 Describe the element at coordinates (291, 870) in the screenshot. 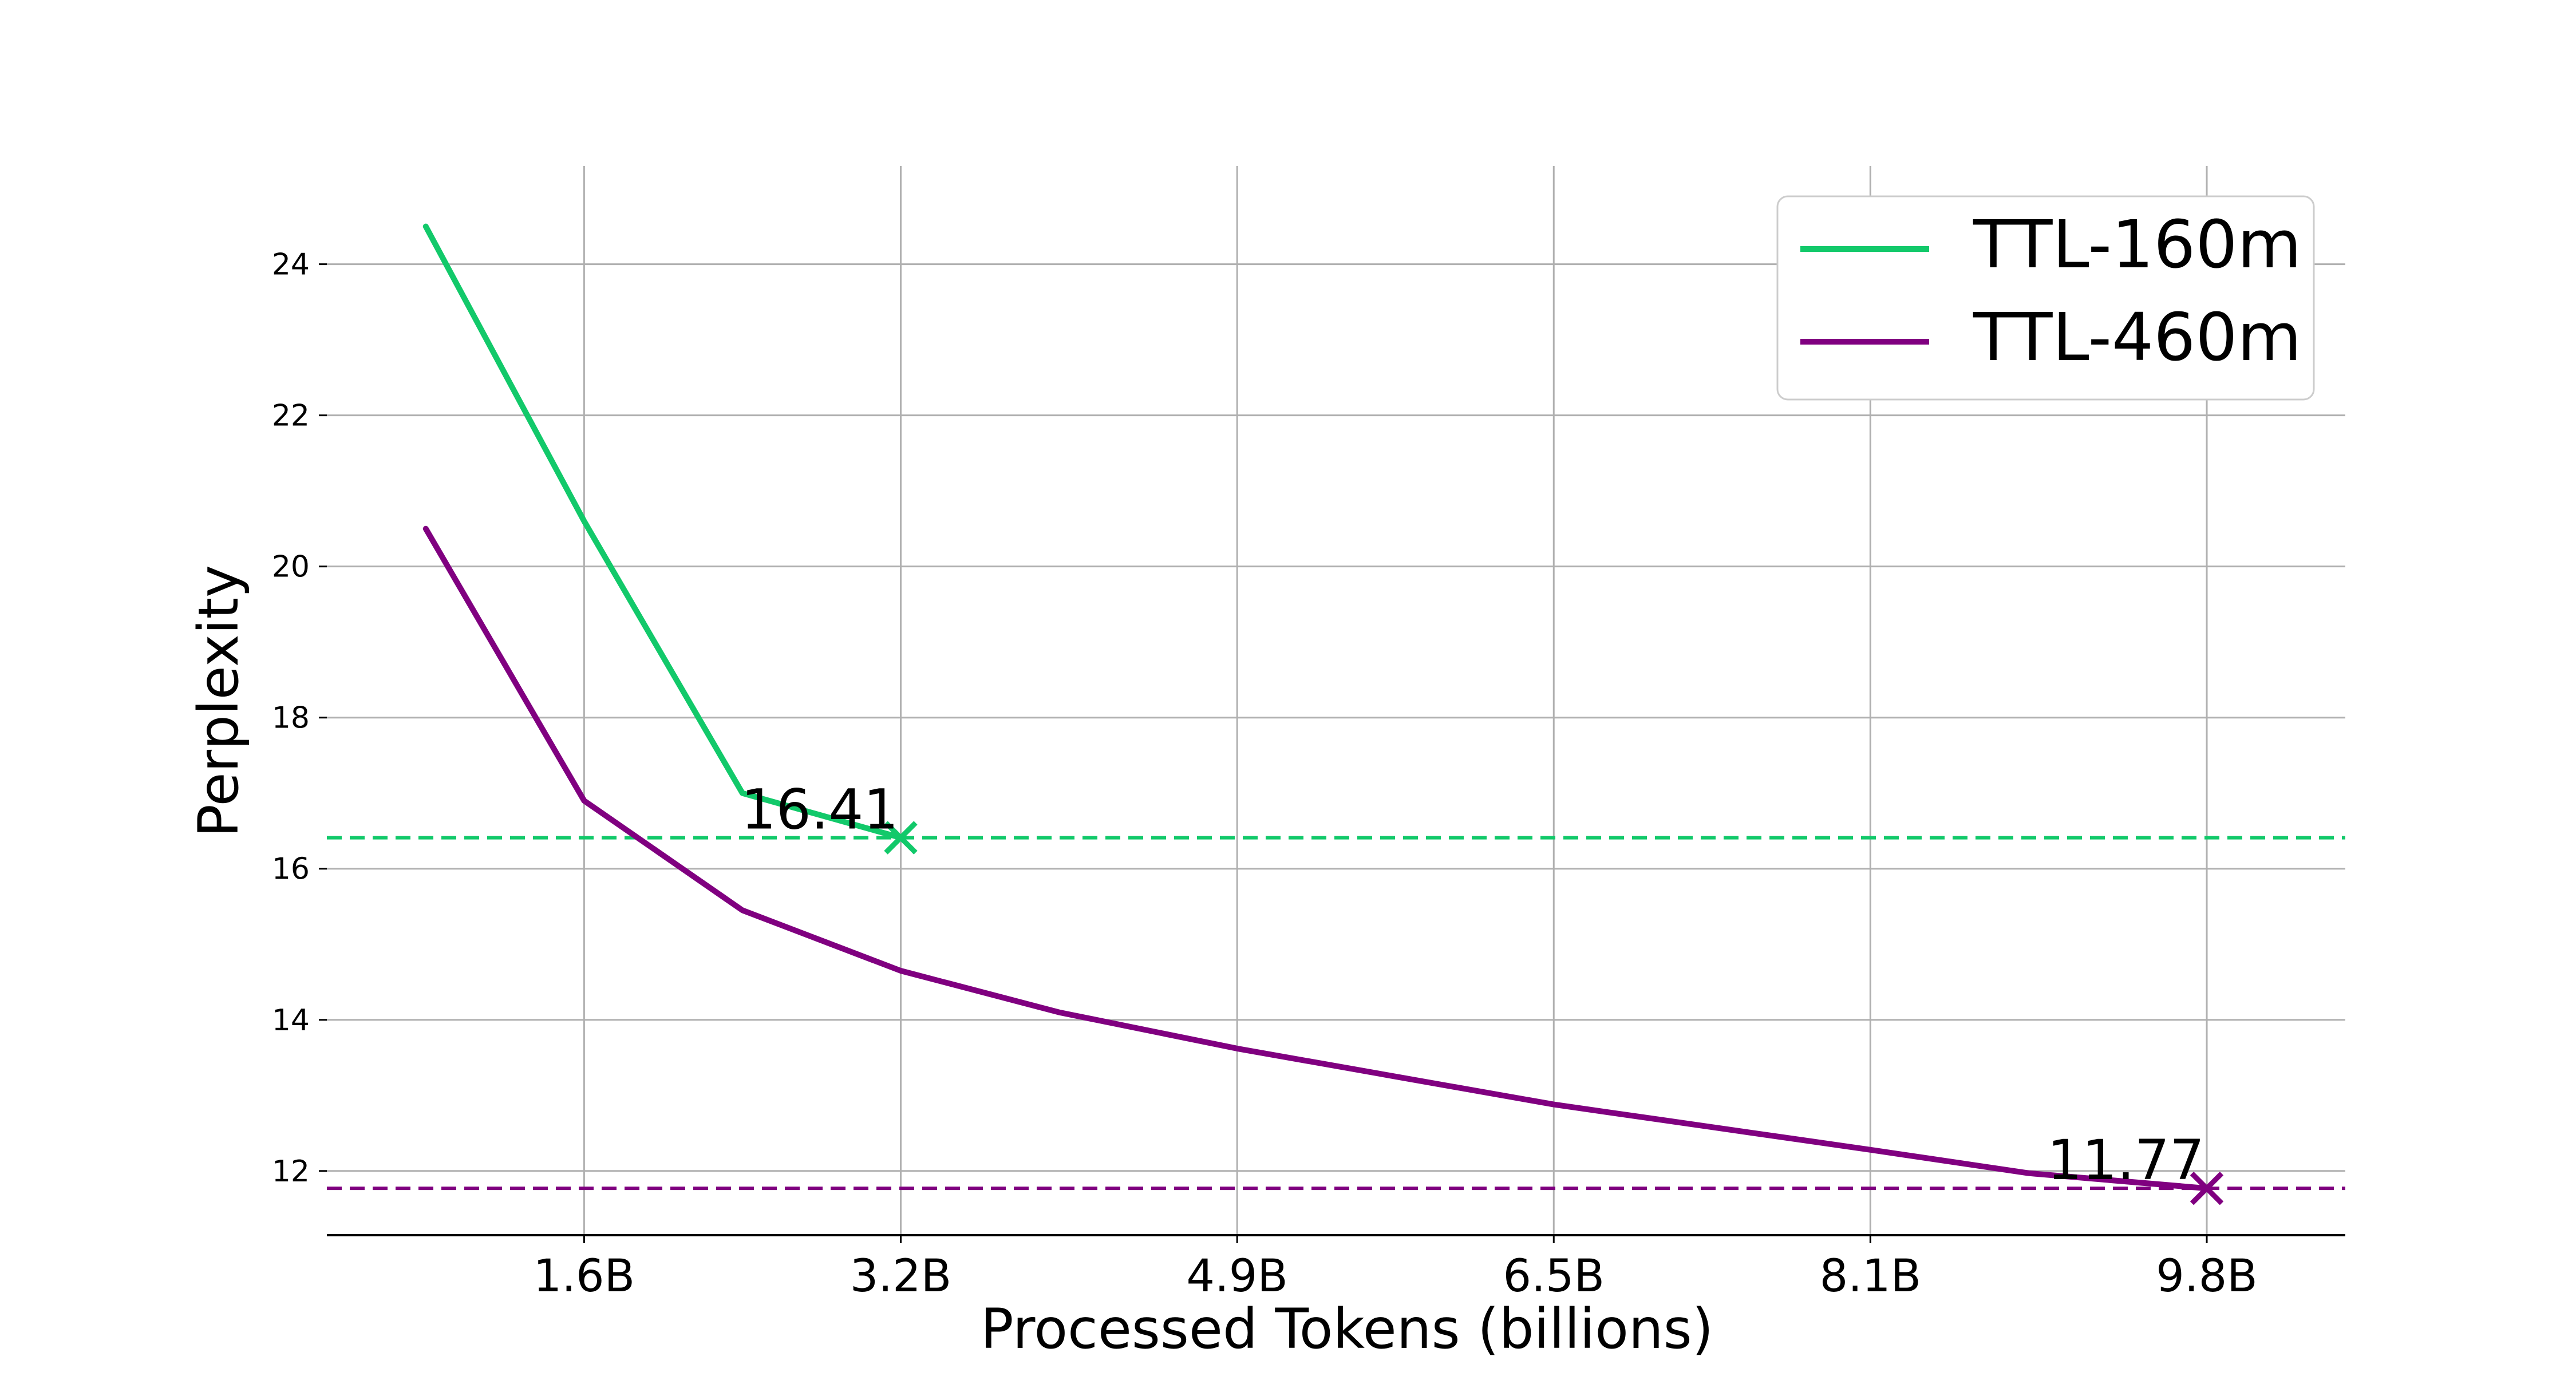

I see `y-tick-label: 16` at that location.